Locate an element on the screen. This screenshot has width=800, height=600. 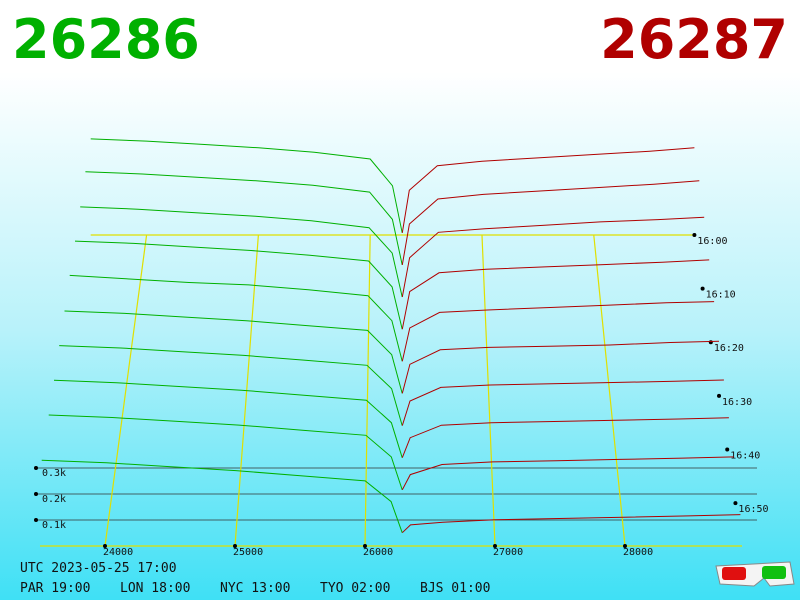
time-tick-label: 16:10 is located at coordinates (721, 295).